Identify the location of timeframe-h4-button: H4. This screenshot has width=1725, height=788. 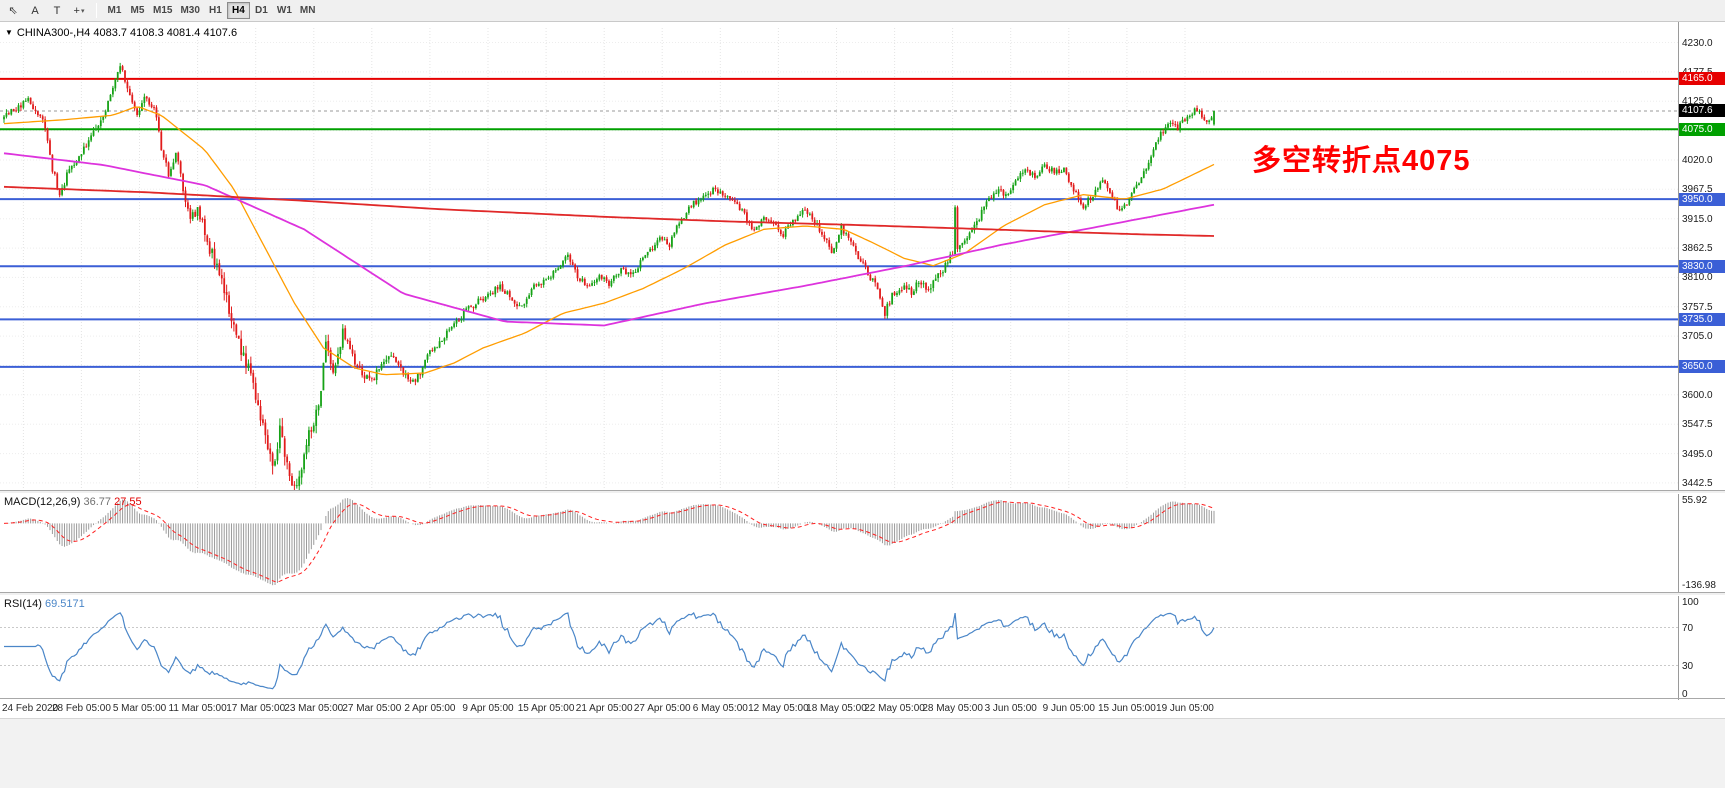
(238, 10).